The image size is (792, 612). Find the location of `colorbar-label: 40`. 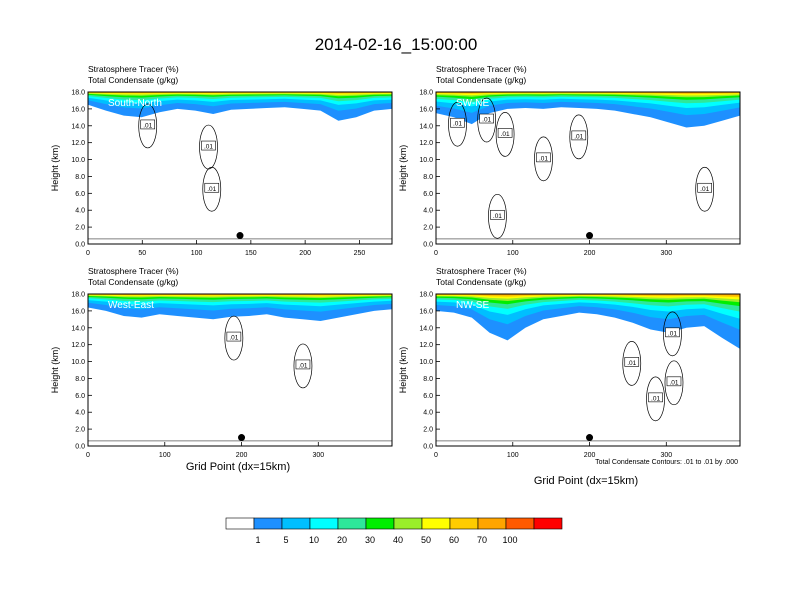

colorbar-label: 40 is located at coordinates (398, 540).